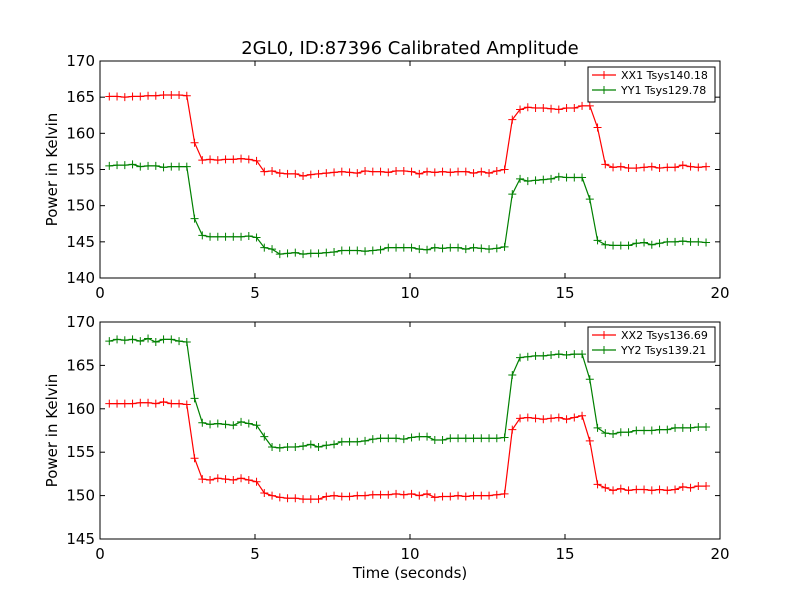 Image resolution: width=800 pixels, height=604 pixels. I want to click on y-tick-label: 145, so click(80, 242).